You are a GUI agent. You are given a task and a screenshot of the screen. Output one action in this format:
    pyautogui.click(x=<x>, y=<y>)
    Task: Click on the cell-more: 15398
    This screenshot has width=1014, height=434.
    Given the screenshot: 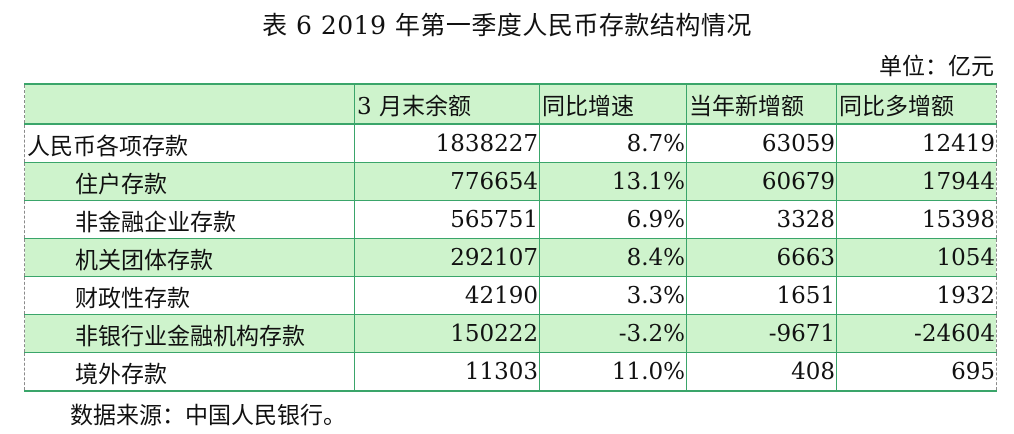 What is the action you would take?
    pyautogui.click(x=916, y=219)
    